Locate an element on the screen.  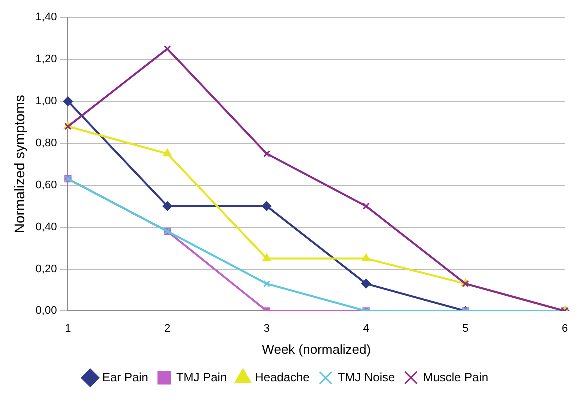
y-tick-label: 0,20 is located at coordinates (47, 269).